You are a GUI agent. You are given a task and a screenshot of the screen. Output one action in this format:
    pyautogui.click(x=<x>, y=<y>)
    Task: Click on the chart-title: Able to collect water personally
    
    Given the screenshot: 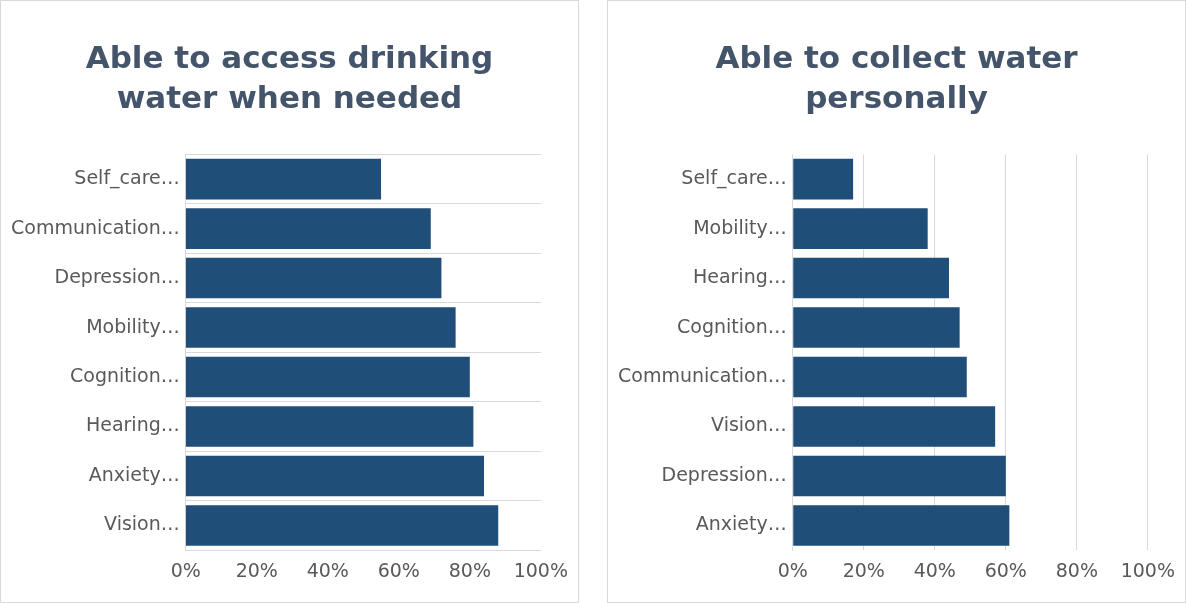 What is the action you would take?
    pyautogui.click(x=896, y=77)
    